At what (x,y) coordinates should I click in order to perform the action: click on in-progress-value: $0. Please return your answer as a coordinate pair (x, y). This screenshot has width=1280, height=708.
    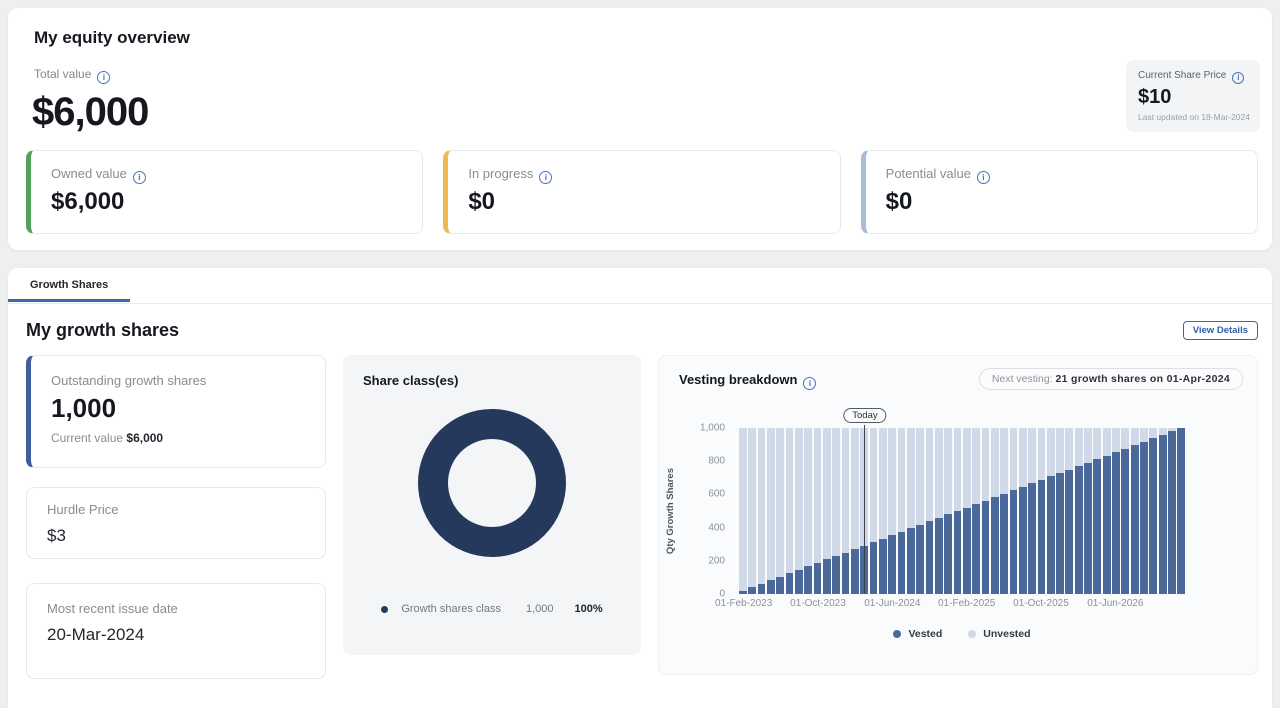
    Looking at the image, I should click on (482, 201).